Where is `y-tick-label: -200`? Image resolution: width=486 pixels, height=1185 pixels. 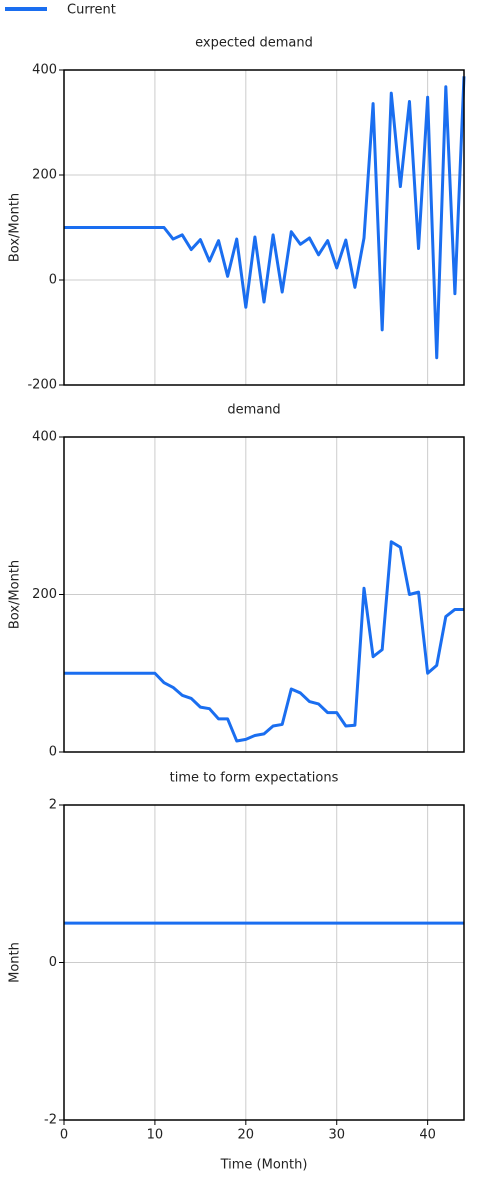 y-tick-label: -200 is located at coordinates (42, 385).